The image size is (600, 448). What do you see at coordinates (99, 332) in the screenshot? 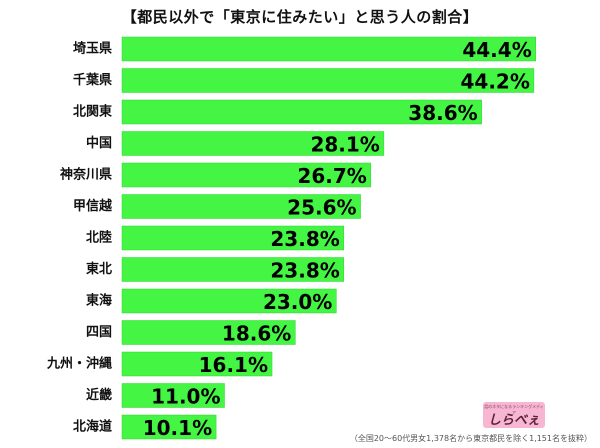
I see `category-label: 四国` at bounding box center [99, 332].